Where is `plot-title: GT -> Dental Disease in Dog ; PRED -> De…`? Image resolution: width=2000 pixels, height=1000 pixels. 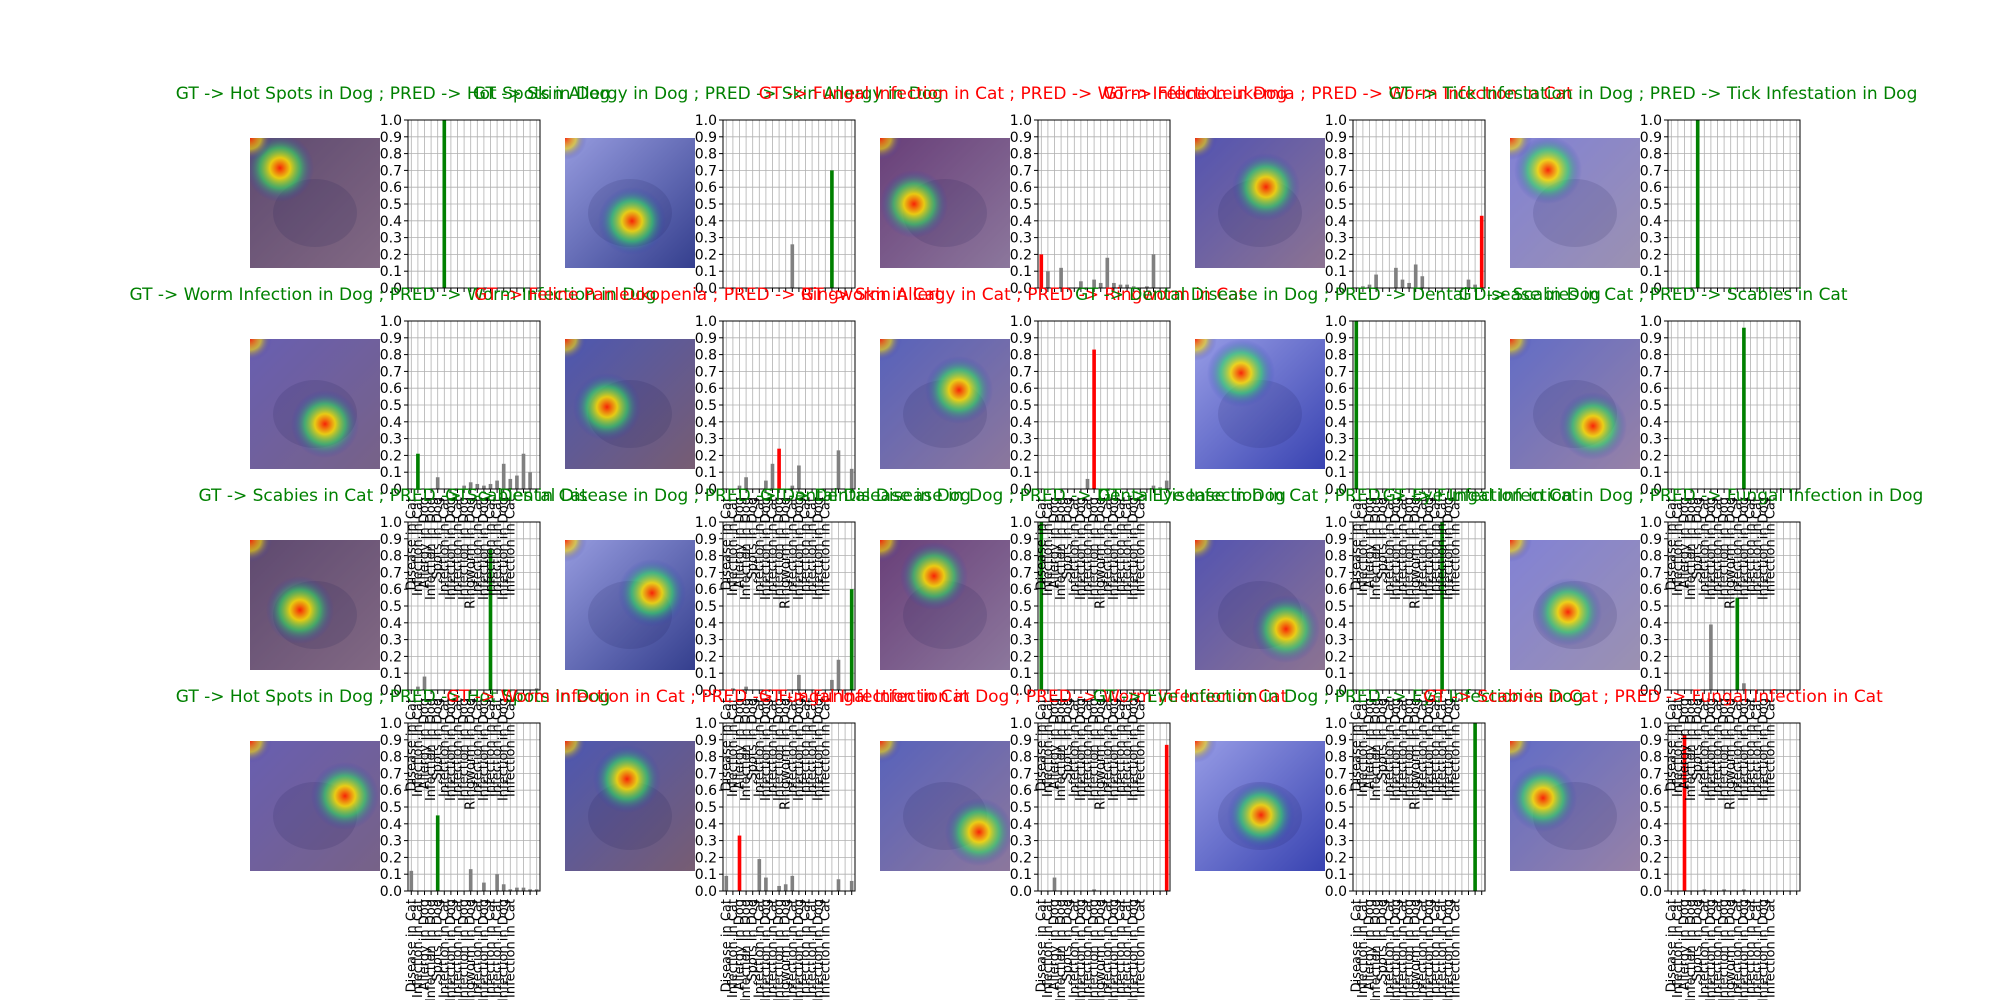
plot-title: GT -> Dental Disease in Dog ; PRED -> De… is located at coordinates (1338, 295).